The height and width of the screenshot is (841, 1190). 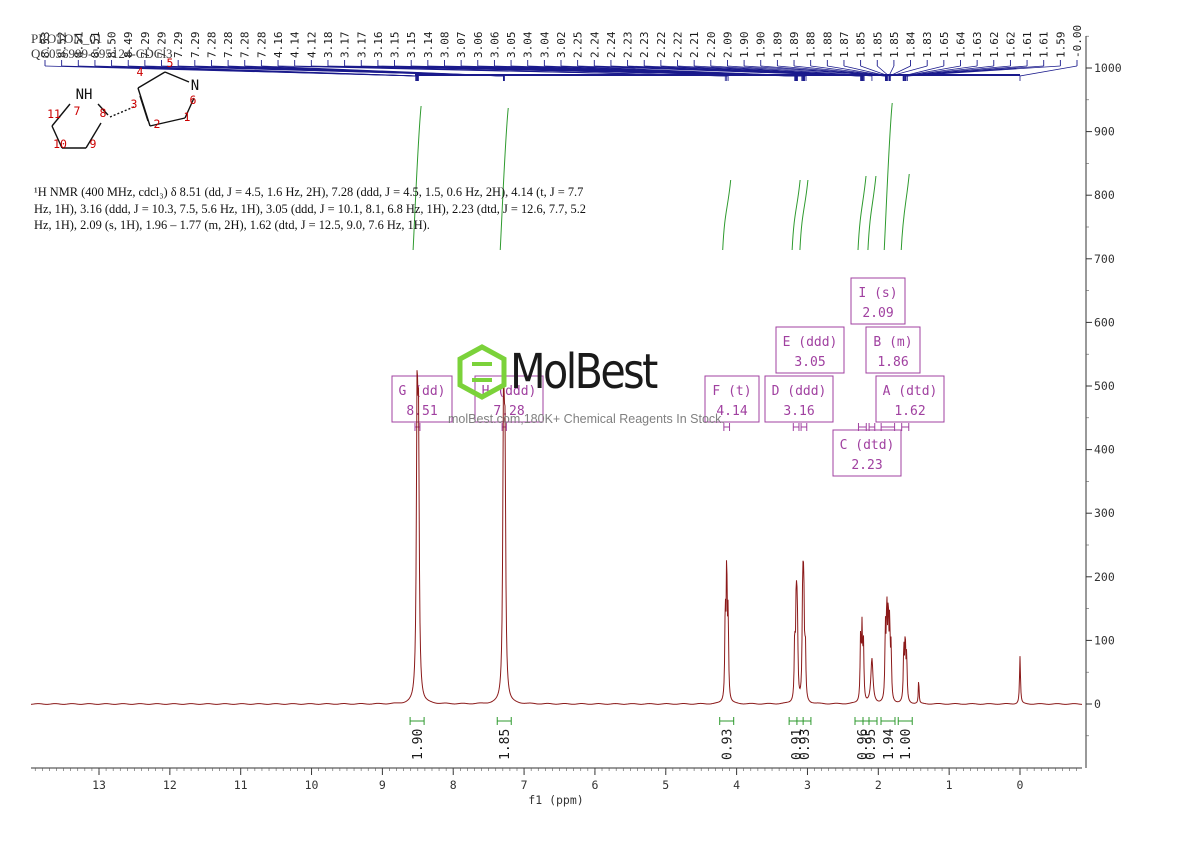 What do you see at coordinates (1104, 195) in the screenshot?
I see `y-tick-label: 800` at bounding box center [1104, 195].